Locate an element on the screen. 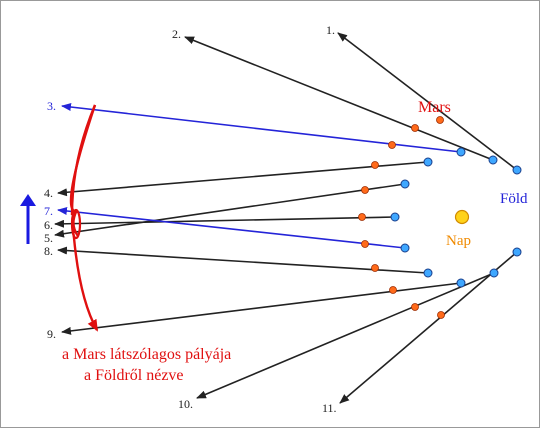 The image size is (540, 428). caption: a Mars látszólagos pályája is located at coordinates (146, 354).